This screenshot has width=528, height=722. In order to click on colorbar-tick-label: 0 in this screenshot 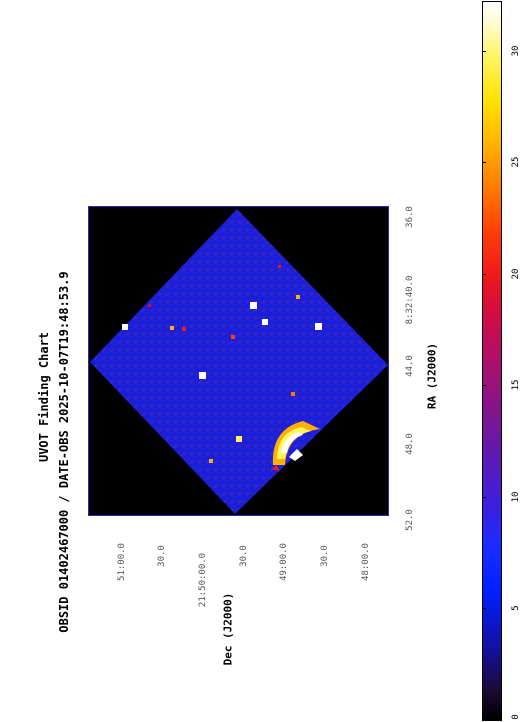, I will do `click(516, 717)`.